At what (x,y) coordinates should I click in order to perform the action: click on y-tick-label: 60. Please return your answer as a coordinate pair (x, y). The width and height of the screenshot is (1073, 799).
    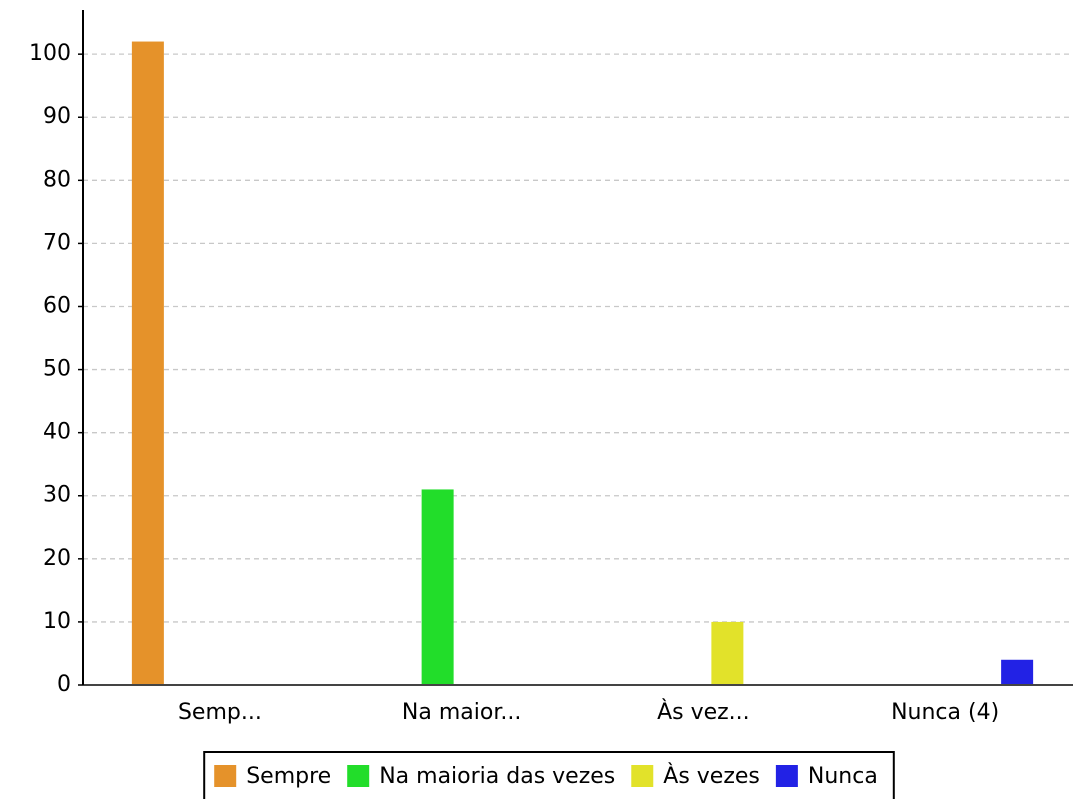
    Looking at the image, I should click on (57, 305).